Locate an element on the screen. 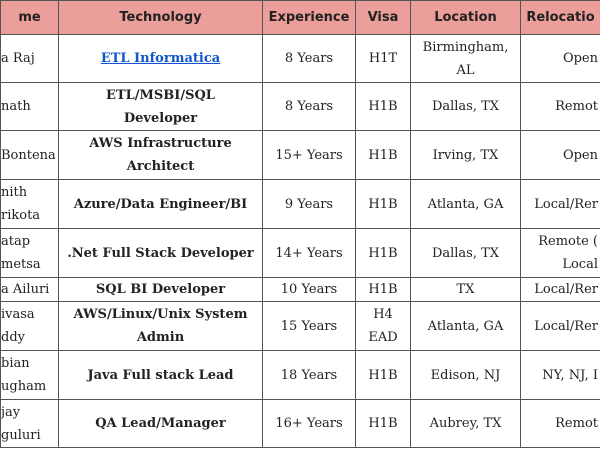 This screenshot has height=450, width=600. cell-text: H1T is located at coordinates (383, 58).